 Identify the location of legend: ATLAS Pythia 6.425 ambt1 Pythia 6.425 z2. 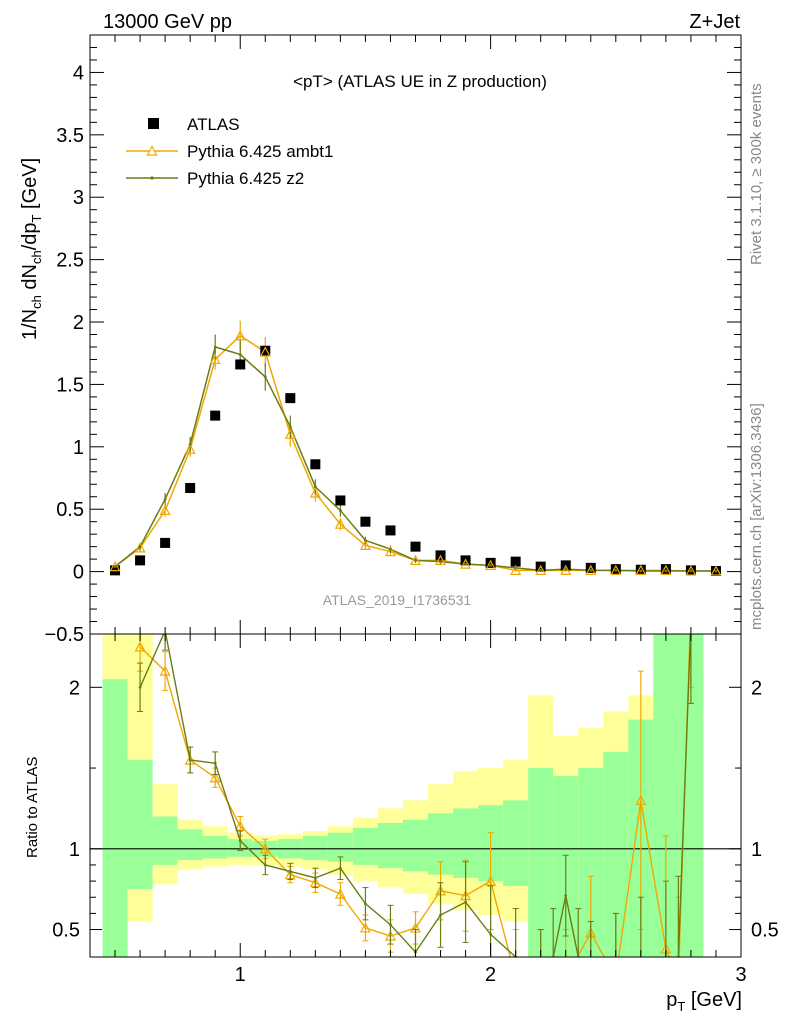
(229, 151).